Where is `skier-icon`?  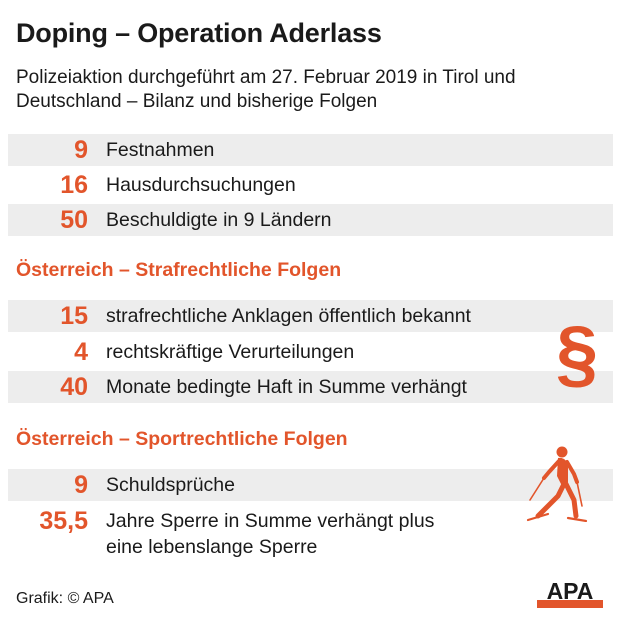
skier-icon is located at coordinates (557, 484).